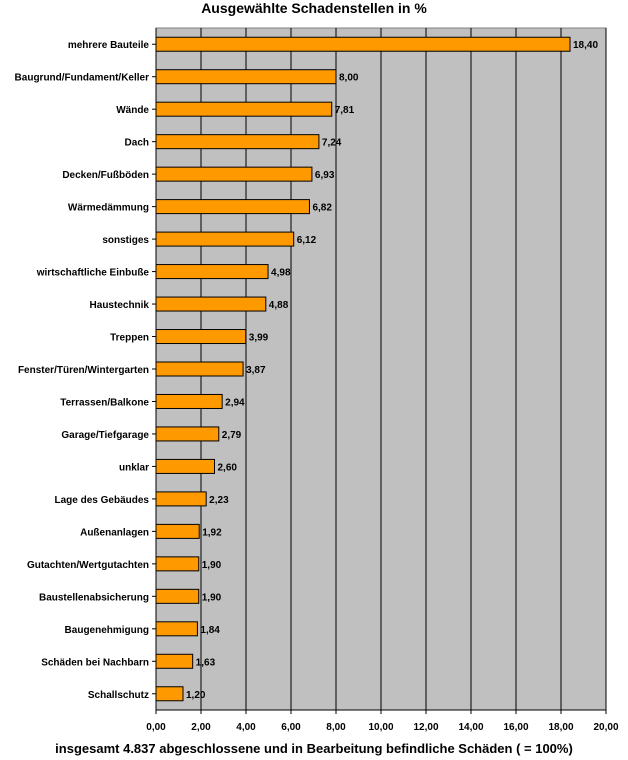  Describe the element at coordinates (94, 597) in the screenshot. I see `category-label: Baustellenabsicherung` at that location.